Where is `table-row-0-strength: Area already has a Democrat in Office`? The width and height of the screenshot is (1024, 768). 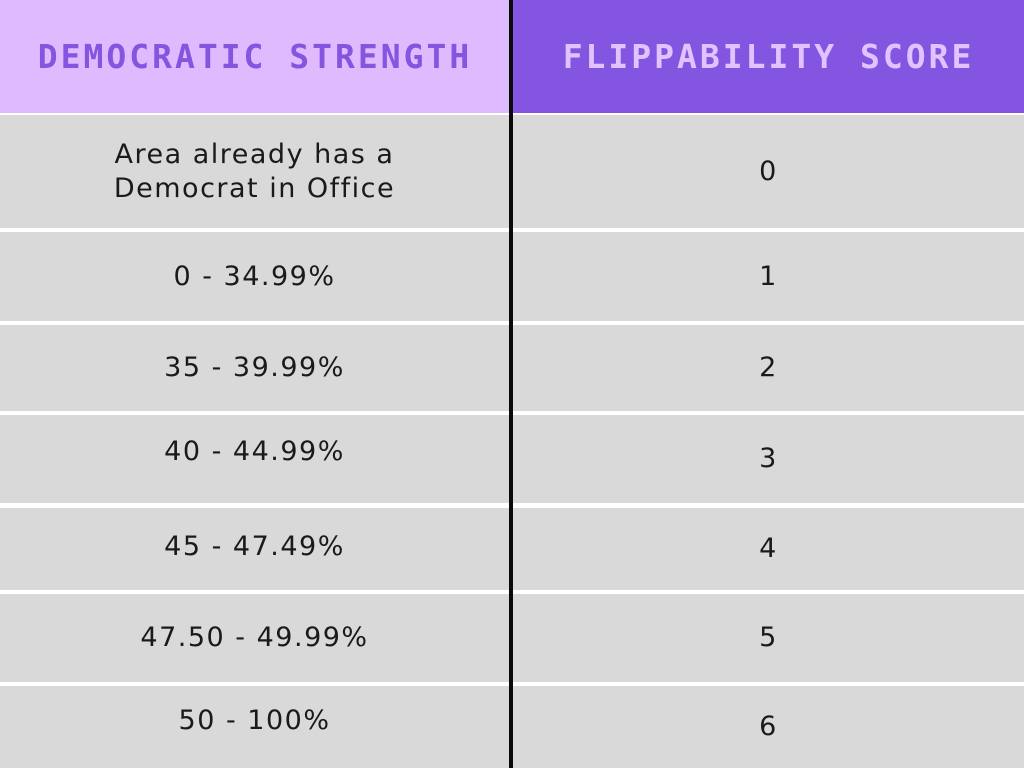 table-row-0-strength: Area already has a Democrat in Office is located at coordinates (254, 171).